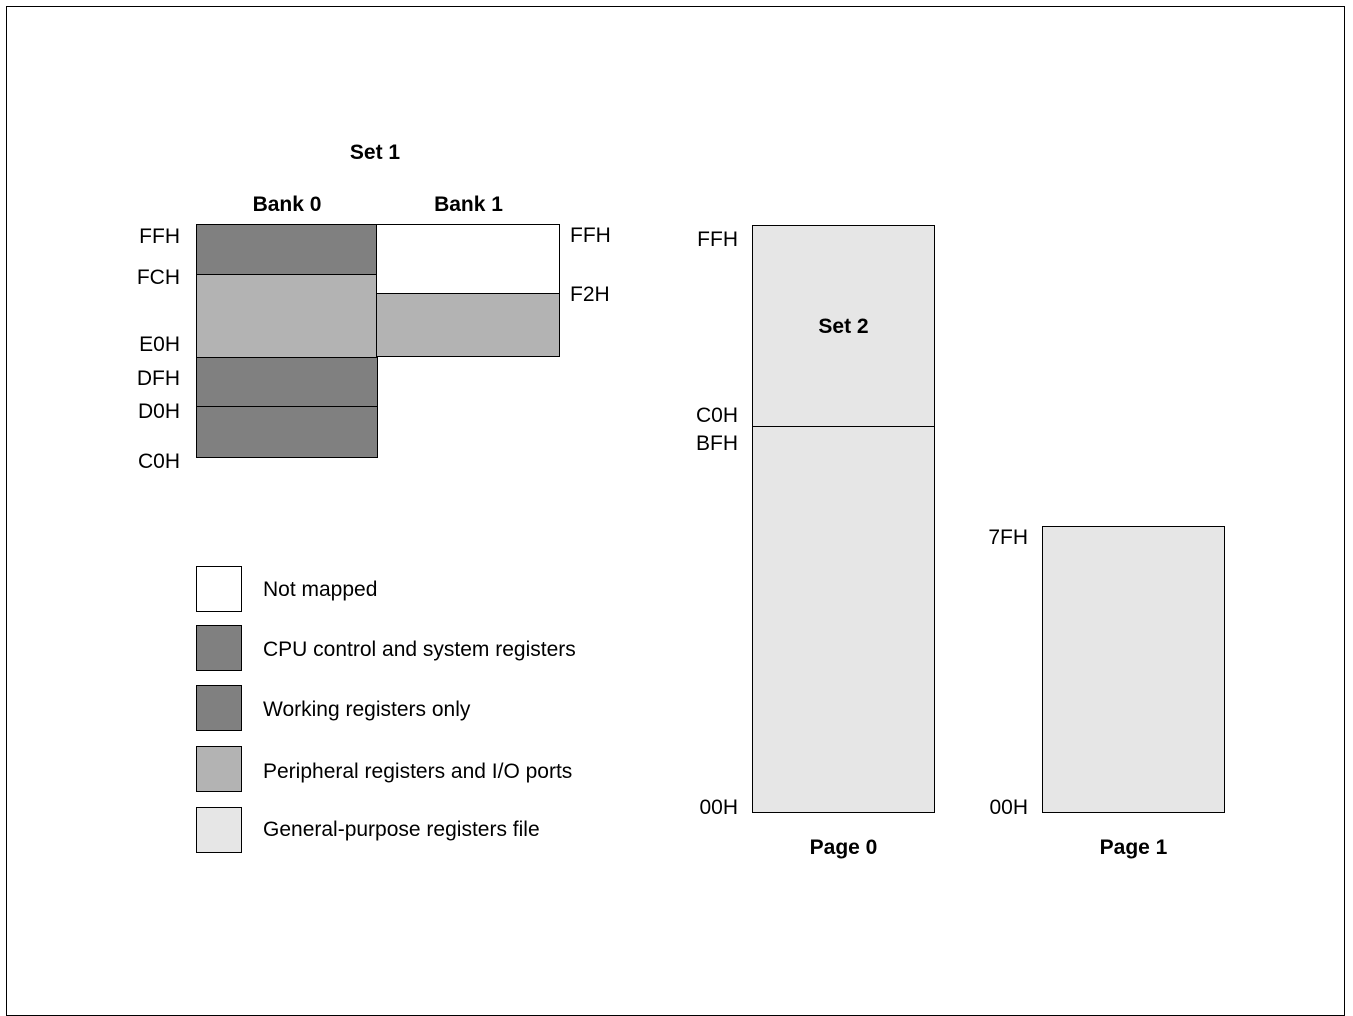 Image resolution: width=1353 pixels, height=1016 pixels. I want to click on bank0-cpu-control-block, so click(287, 250).